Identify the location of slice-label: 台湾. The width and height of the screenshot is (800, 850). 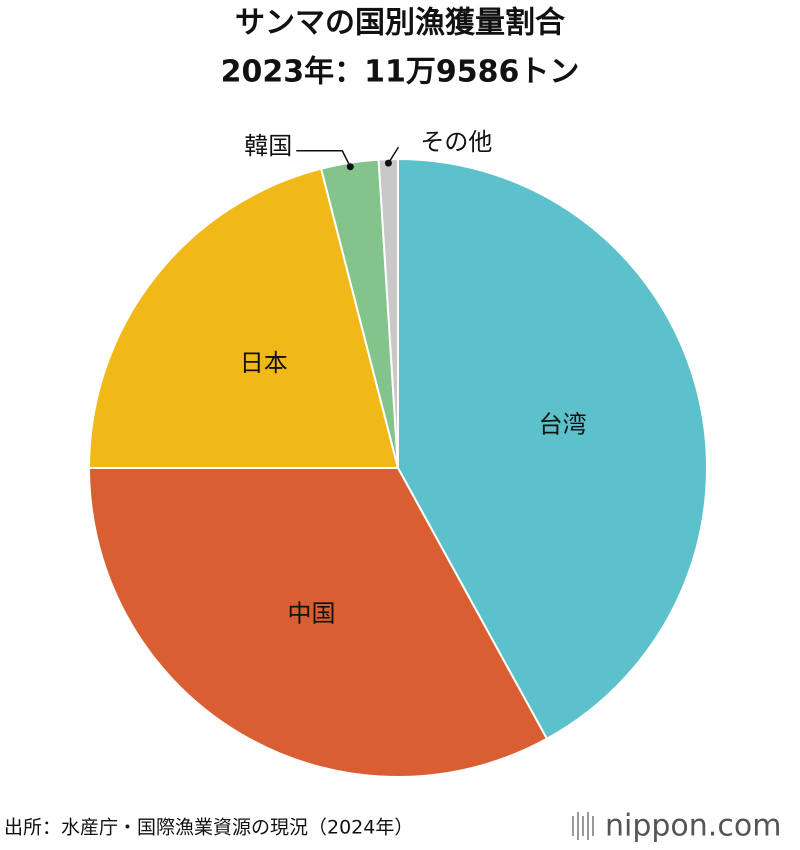
(563, 425).